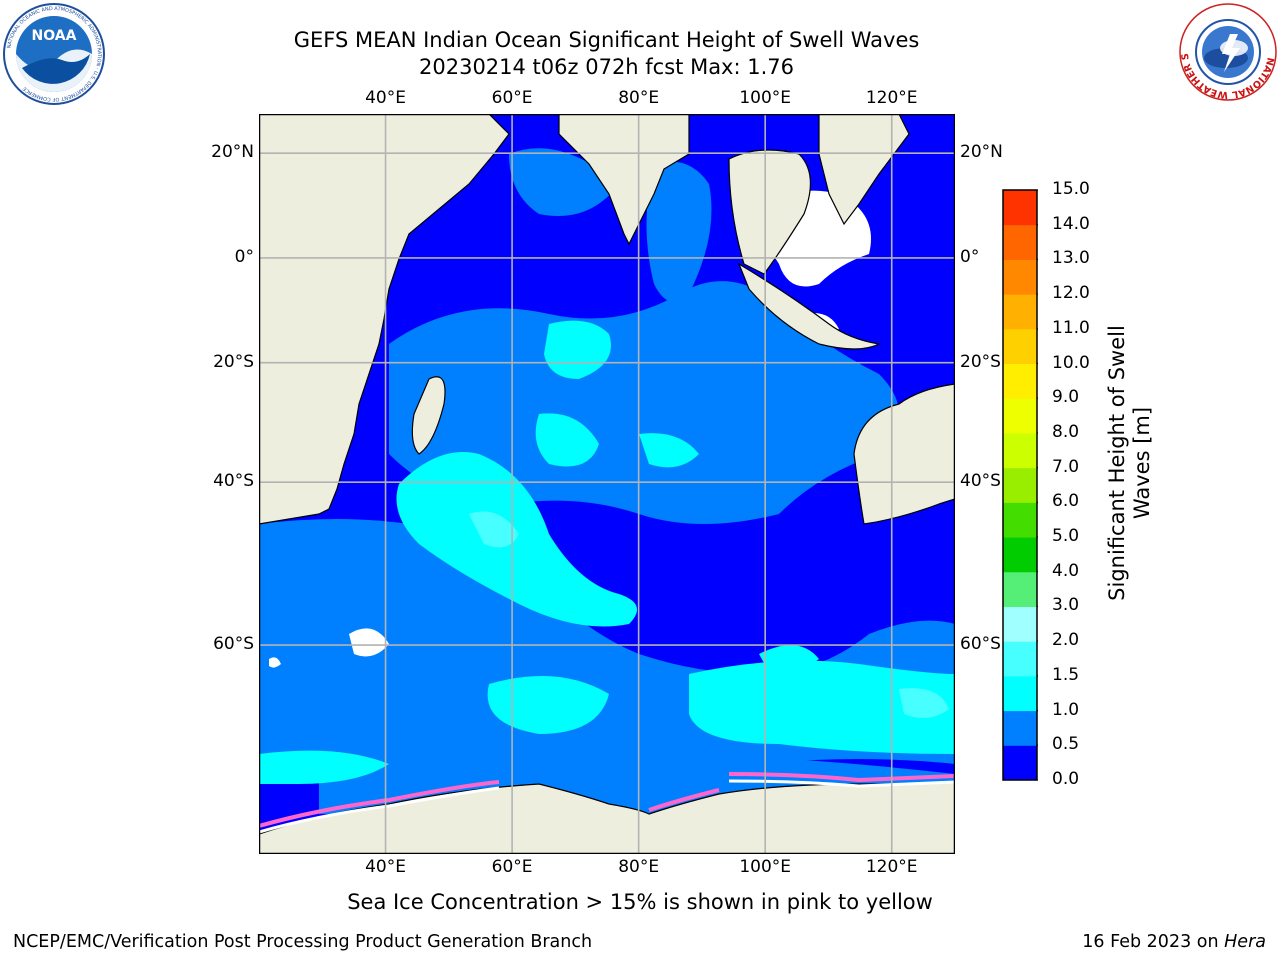 Image resolution: width=1280 pixels, height=960 pixels. I want to click on colorbar-tick-label-17: 0.0, so click(1066, 779).